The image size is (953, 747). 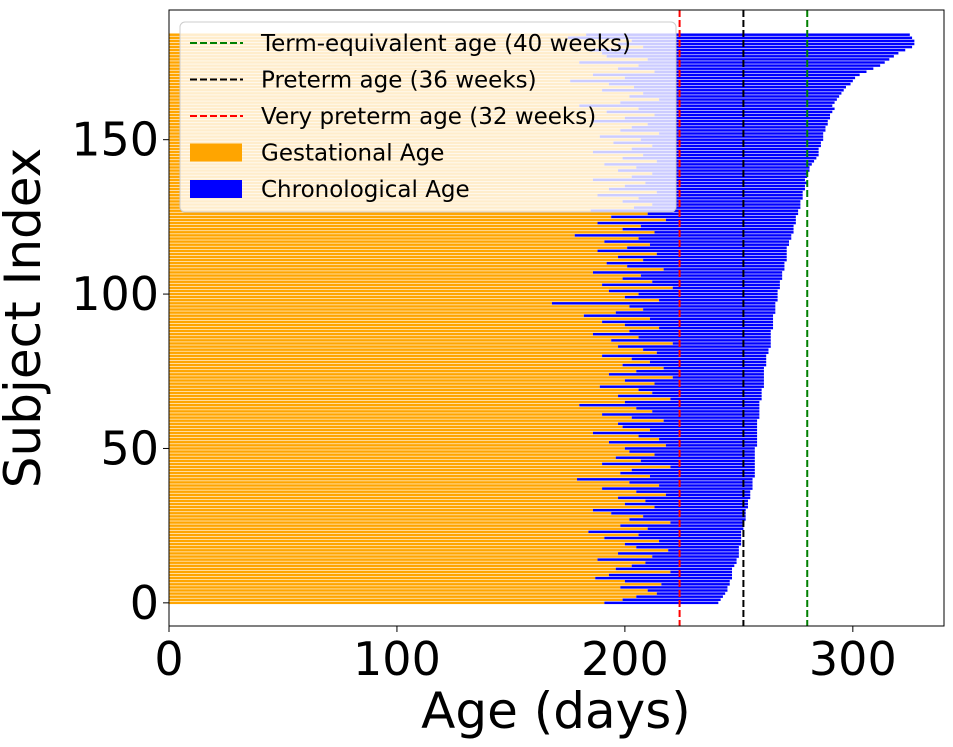 What do you see at coordinates (144, 603) in the screenshot?
I see `y-tick-label: 0` at bounding box center [144, 603].